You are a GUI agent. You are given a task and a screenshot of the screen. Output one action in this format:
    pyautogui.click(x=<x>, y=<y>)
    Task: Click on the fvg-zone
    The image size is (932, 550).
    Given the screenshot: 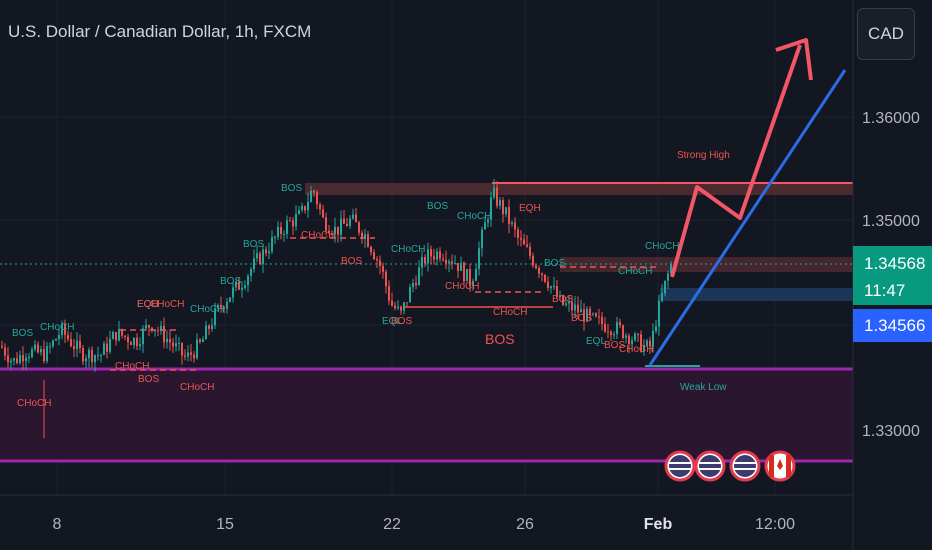 What is the action you would take?
    pyautogui.click(x=756, y=294)
    